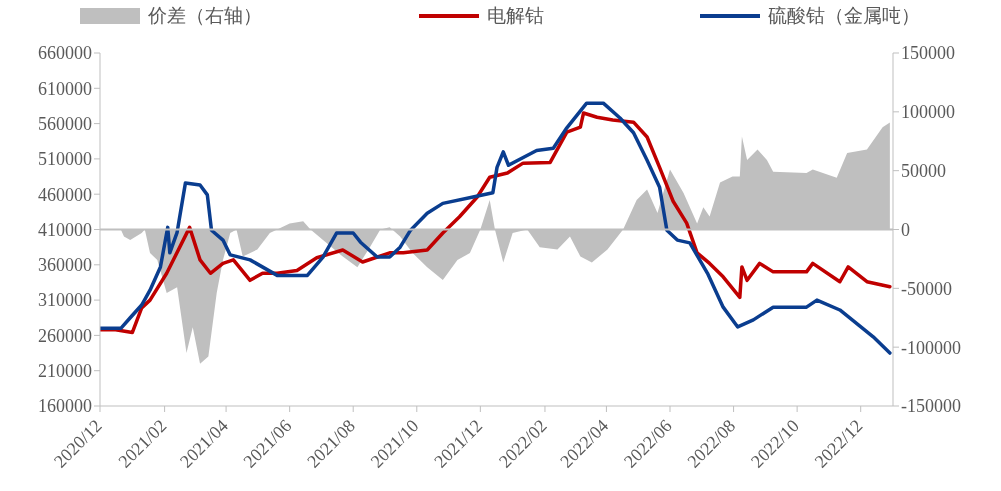  What do you see at coordinates (65, 53) in the screenshot?
I see `y-tick-label: 660000` at bounding box center [65, 53].